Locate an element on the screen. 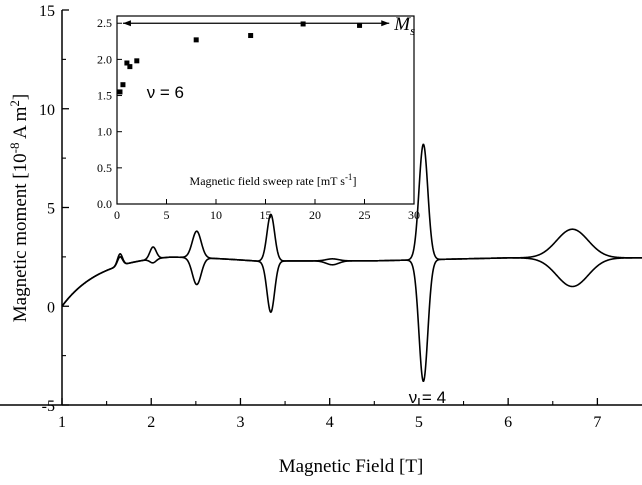 This screenshot has width=642, height=485. main-y-tick-label: -5 is located at coordinates (48, 406).